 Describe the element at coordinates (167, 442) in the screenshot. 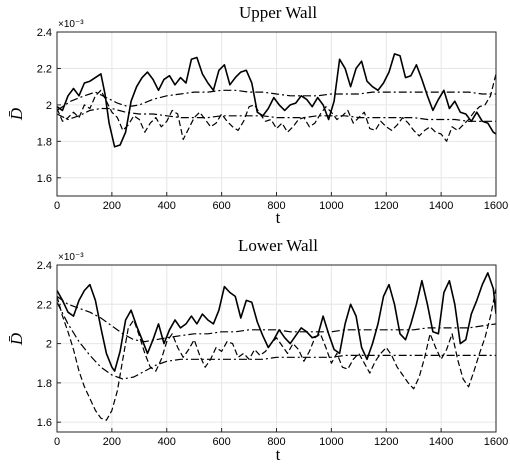

I see `lower-x-tick-label-2: 400` at that location.